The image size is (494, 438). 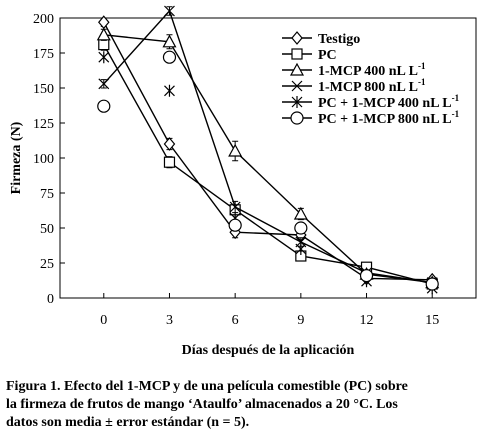 I want to click on y-tick-label: 25, so click(x=47, y=264).